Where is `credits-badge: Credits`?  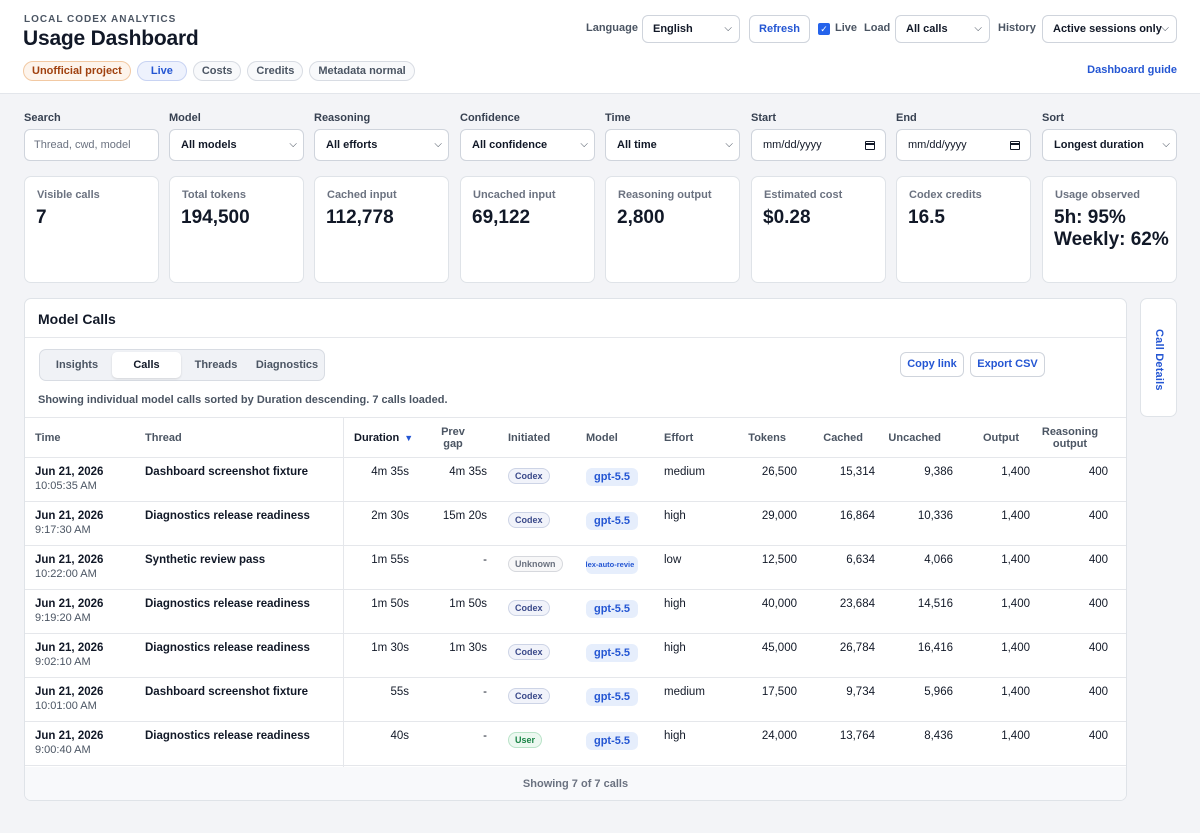 credits-badge: Credits is located at coordinates (275, 71).